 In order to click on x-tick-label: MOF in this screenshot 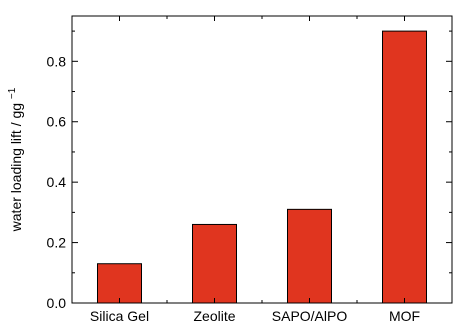, I will do `click(404, 316)`.